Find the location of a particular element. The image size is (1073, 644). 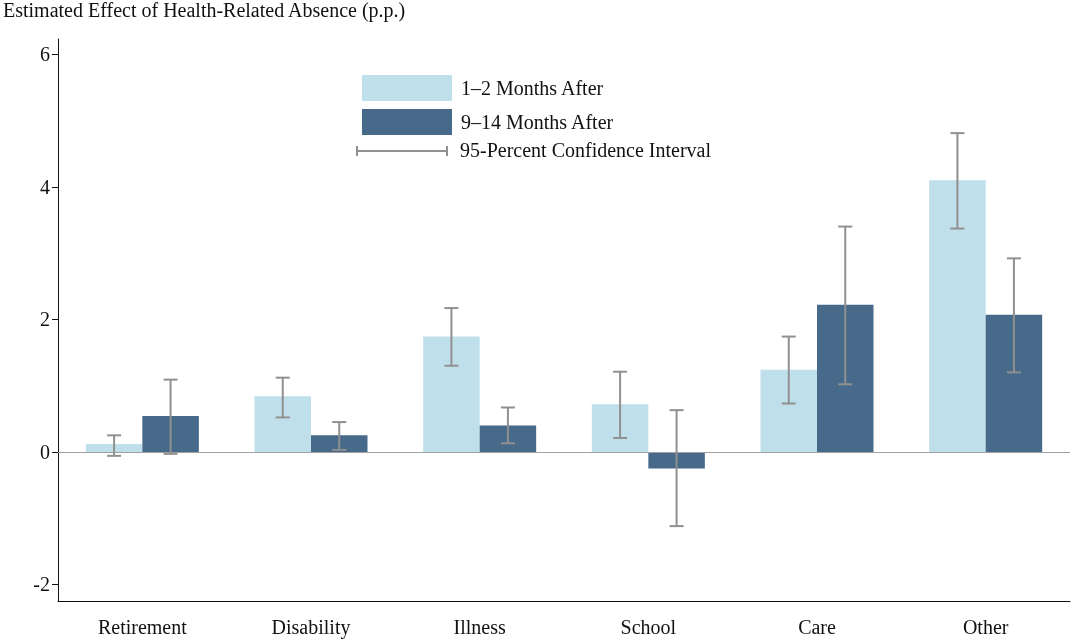

y-tick-label: 0 is located at coordinates (45, 451).